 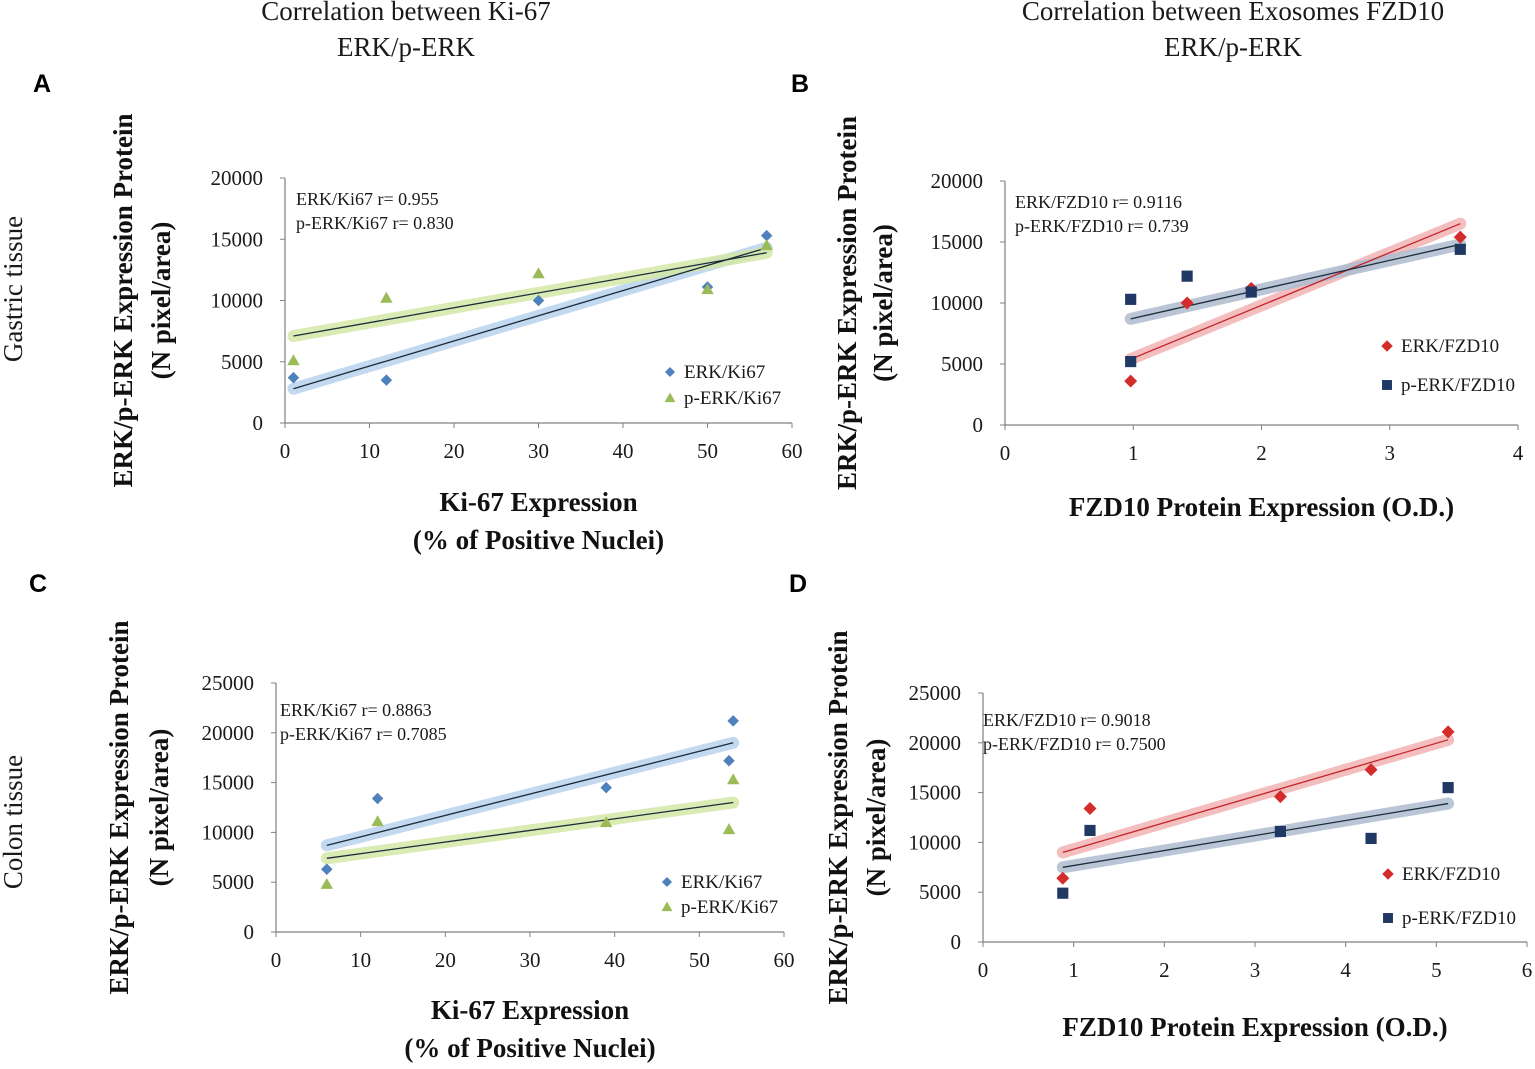 I want to click on x-tick-label: 6, so click(x=1527, y=970).